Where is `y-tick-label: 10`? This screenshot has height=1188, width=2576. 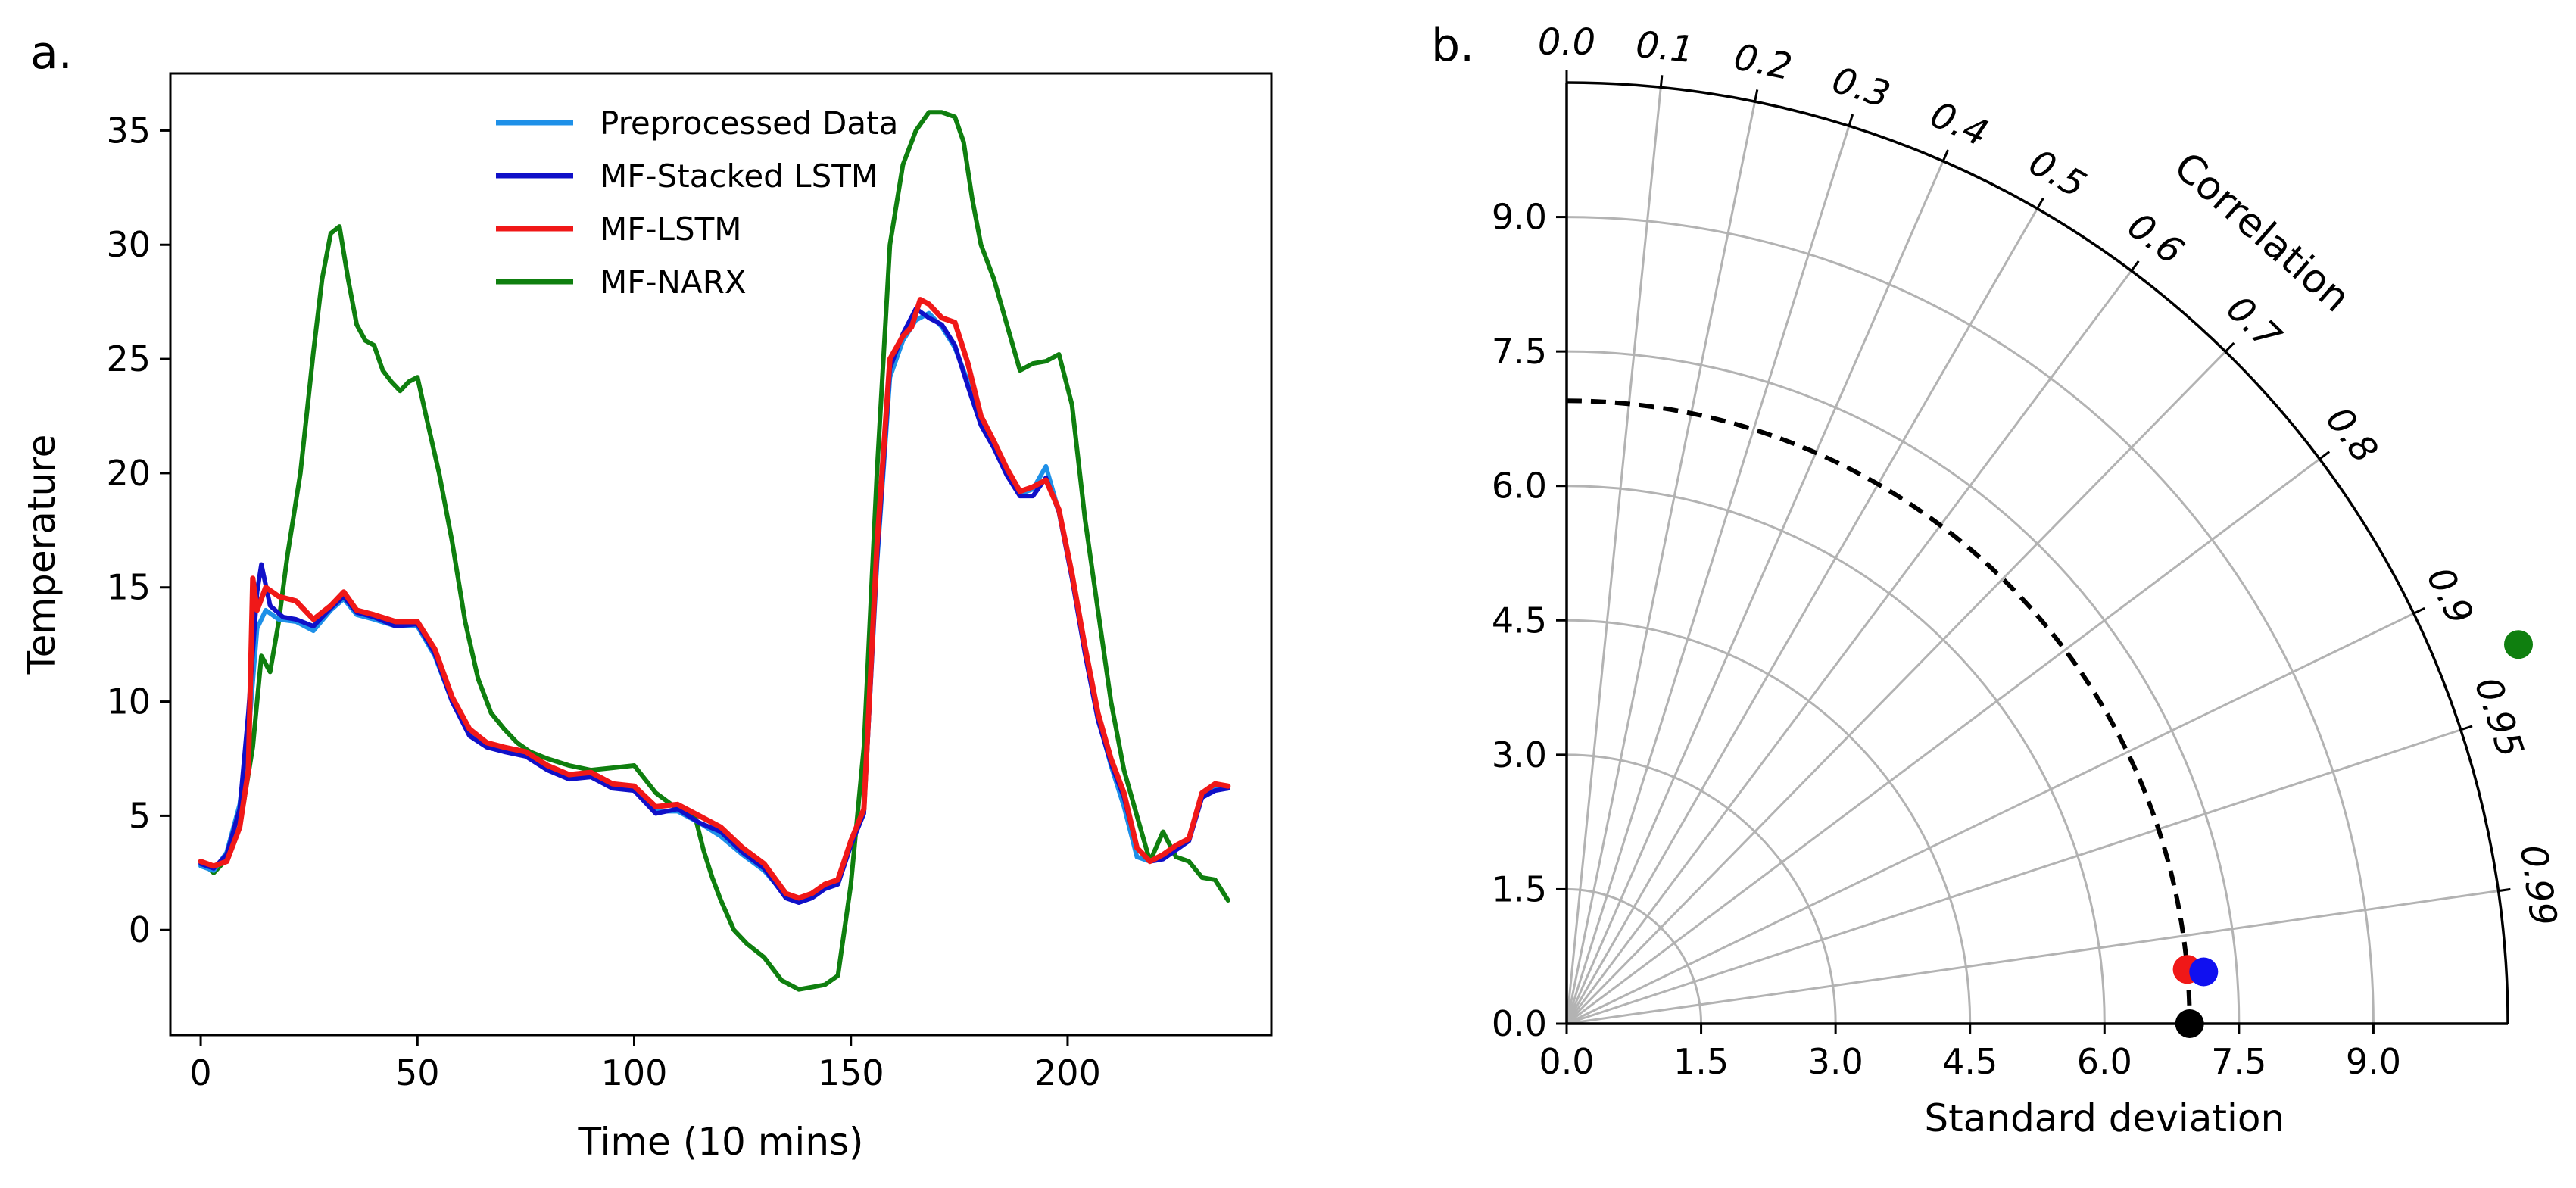 y-tick-label: 10 is located at coordinates (128, 702).